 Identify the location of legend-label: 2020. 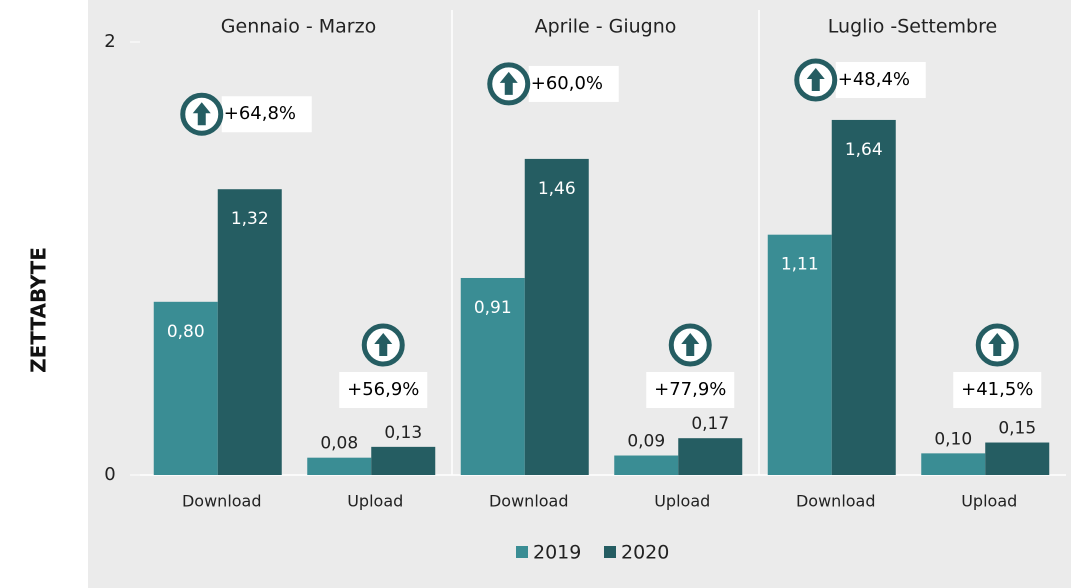
(645, 553).